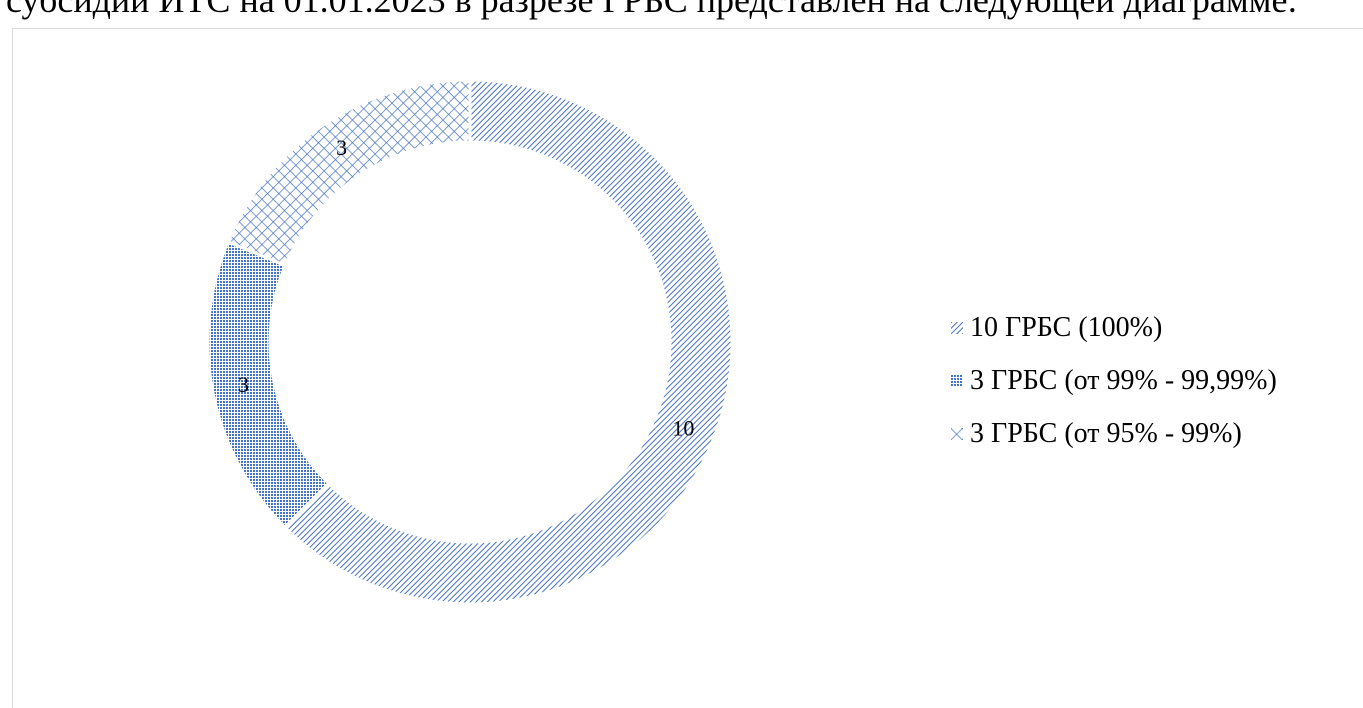  Describe the element at coordinates (1123, 380) in the screenshot. I see `legend-label: 3 ГРБС (от 99% - 99,99%)` at that location.